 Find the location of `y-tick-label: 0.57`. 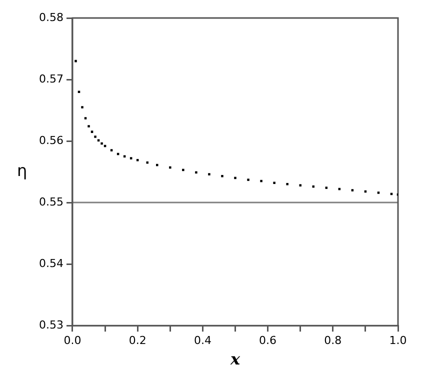

y-tick-label: 0.57 is located at coordinates (51, 79).